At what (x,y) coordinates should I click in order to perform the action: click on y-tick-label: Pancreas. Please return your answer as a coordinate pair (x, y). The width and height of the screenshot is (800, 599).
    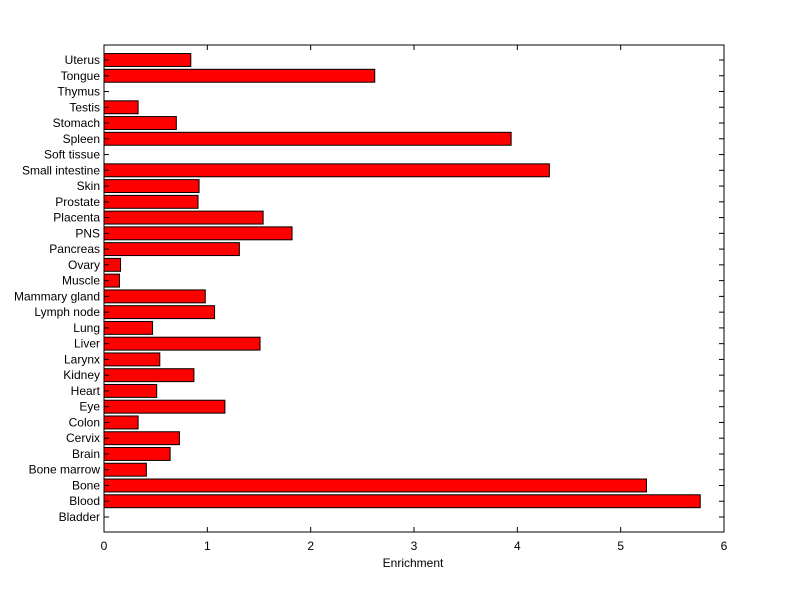
    Looking at the image, I should click on (74, 249).